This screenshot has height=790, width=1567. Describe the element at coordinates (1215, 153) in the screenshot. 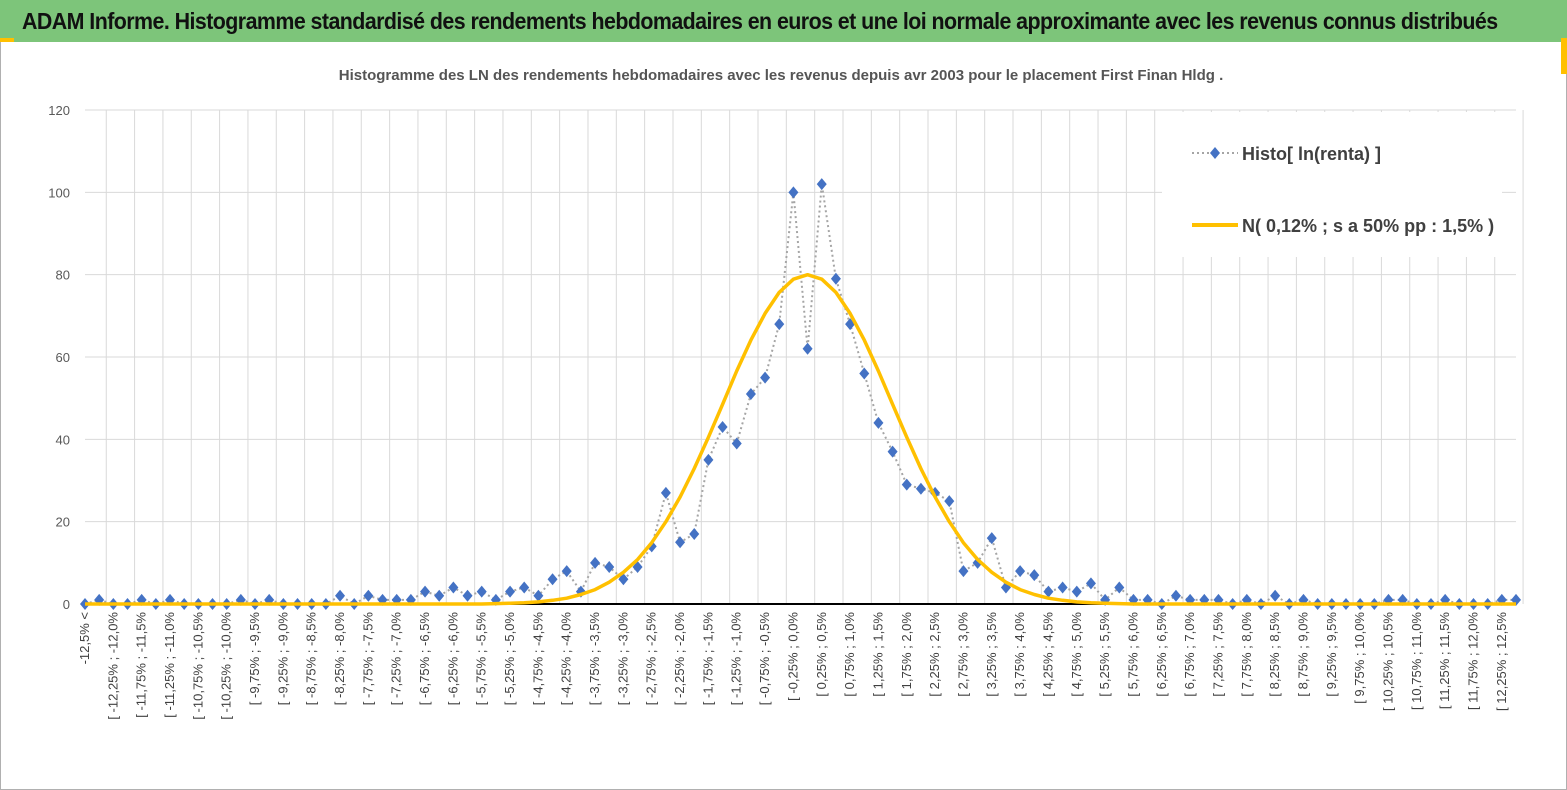

I see `legend-marker` at that location.